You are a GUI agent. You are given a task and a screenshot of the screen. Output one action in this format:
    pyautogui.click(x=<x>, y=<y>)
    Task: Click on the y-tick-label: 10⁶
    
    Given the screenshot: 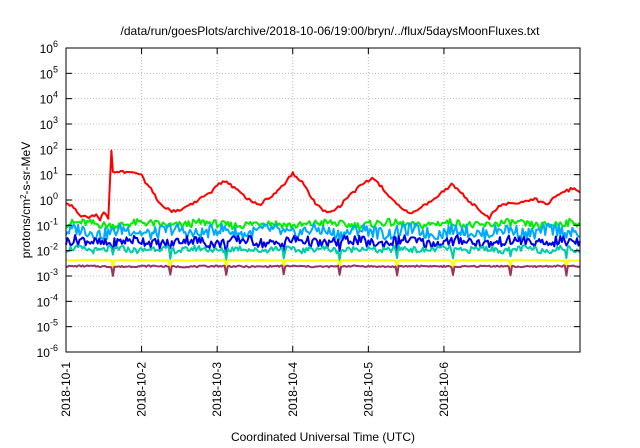 What is the action you would take?
    pyautogui.click(x=49, y=47)
    